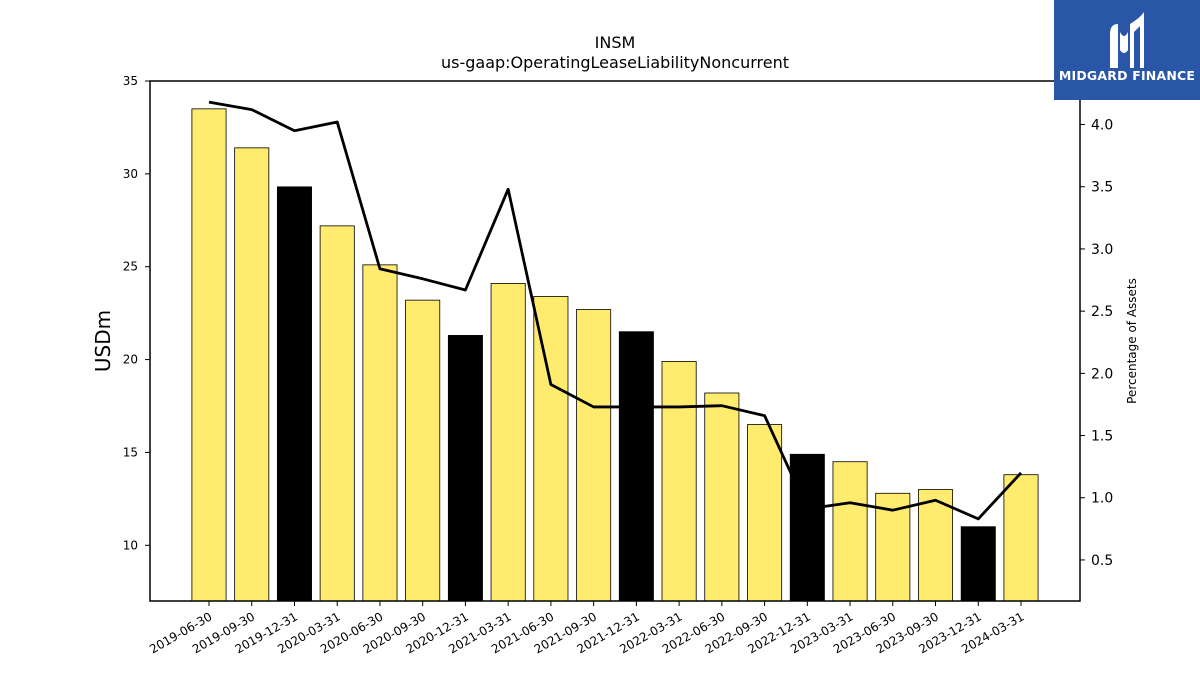  I want to click on y-axis: 10 15 20 25 30 35, so click(136, 313).